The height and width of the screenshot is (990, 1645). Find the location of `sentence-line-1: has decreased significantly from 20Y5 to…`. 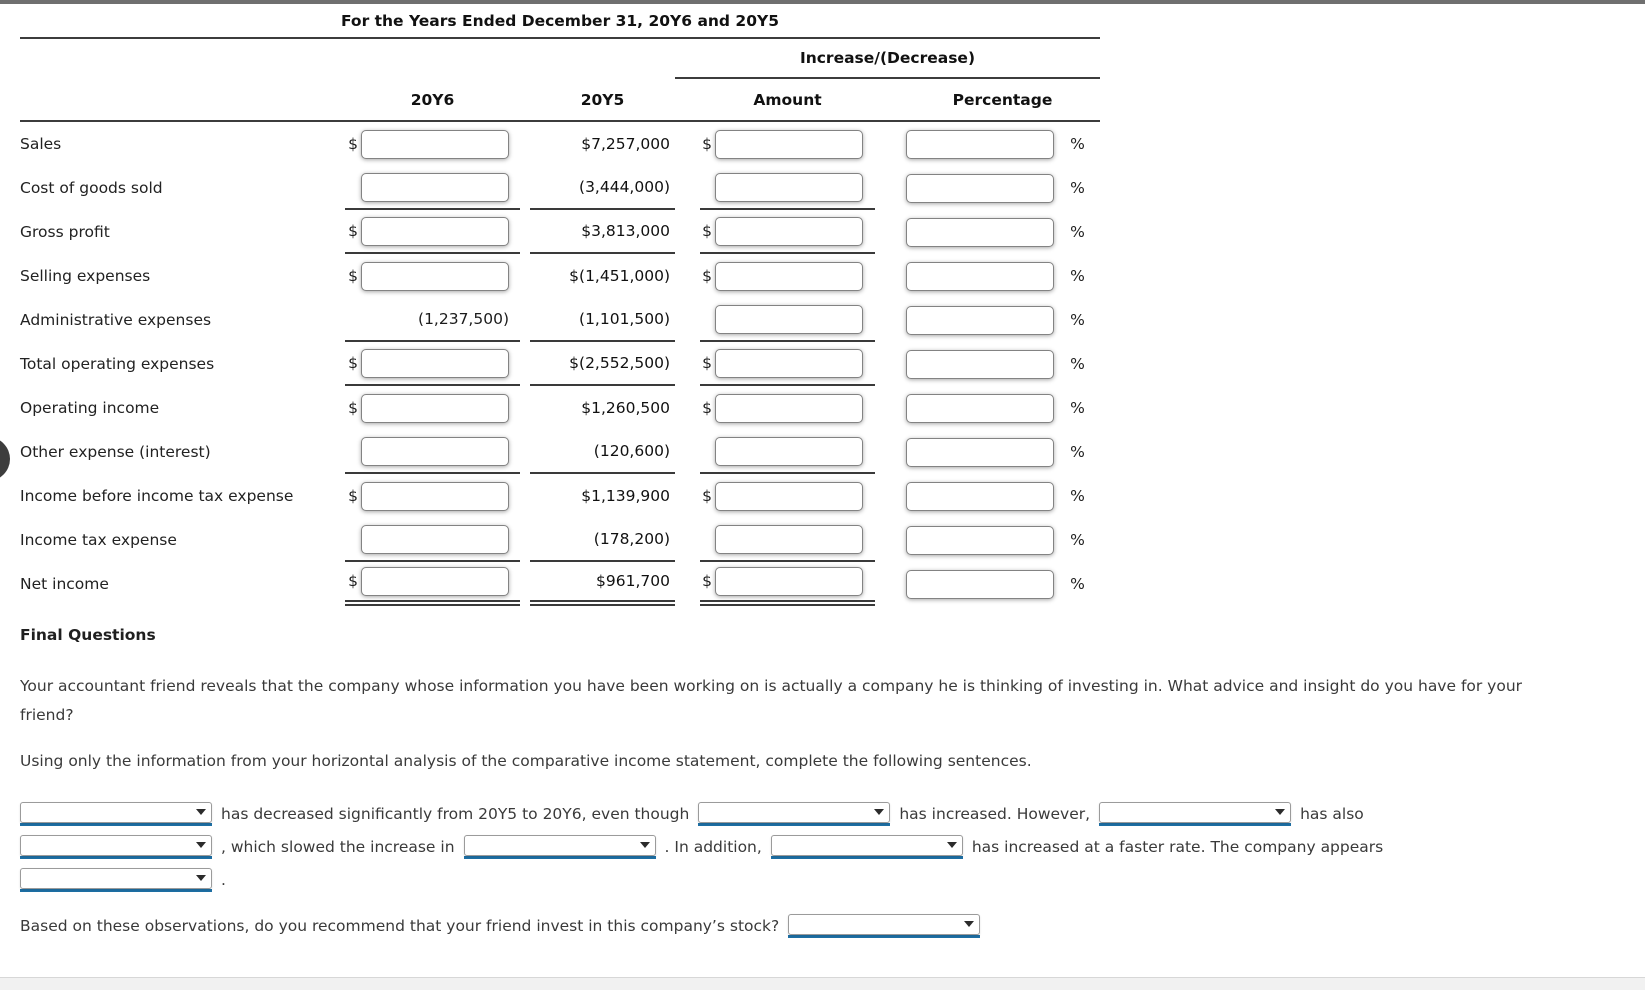

sentence-line-1: has decreased significantly from 20Y5 to… is located at coordinates (785, 813).